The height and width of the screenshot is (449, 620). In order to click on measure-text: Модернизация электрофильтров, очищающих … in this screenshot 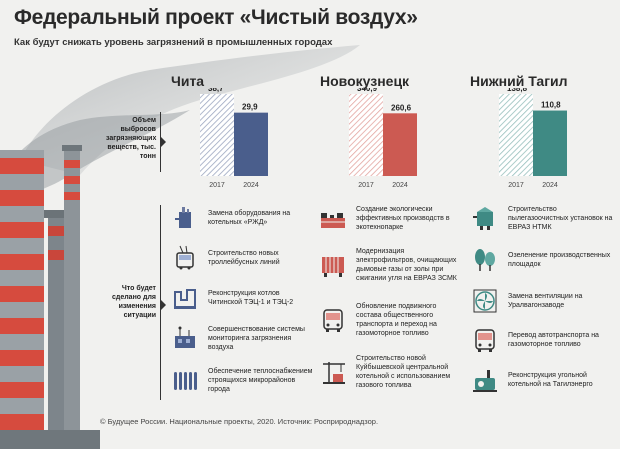, I will do `click(406, 265)`.